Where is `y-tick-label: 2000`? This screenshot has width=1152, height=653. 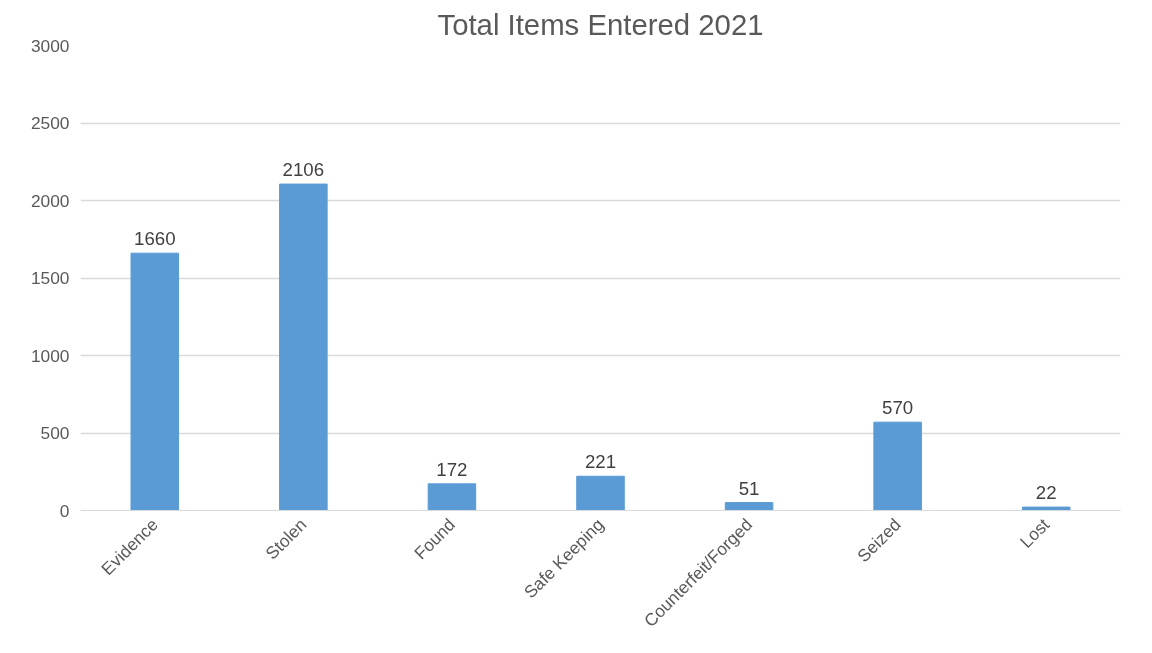 y-tick-label: 2000 is located at coordinates (50, 200).